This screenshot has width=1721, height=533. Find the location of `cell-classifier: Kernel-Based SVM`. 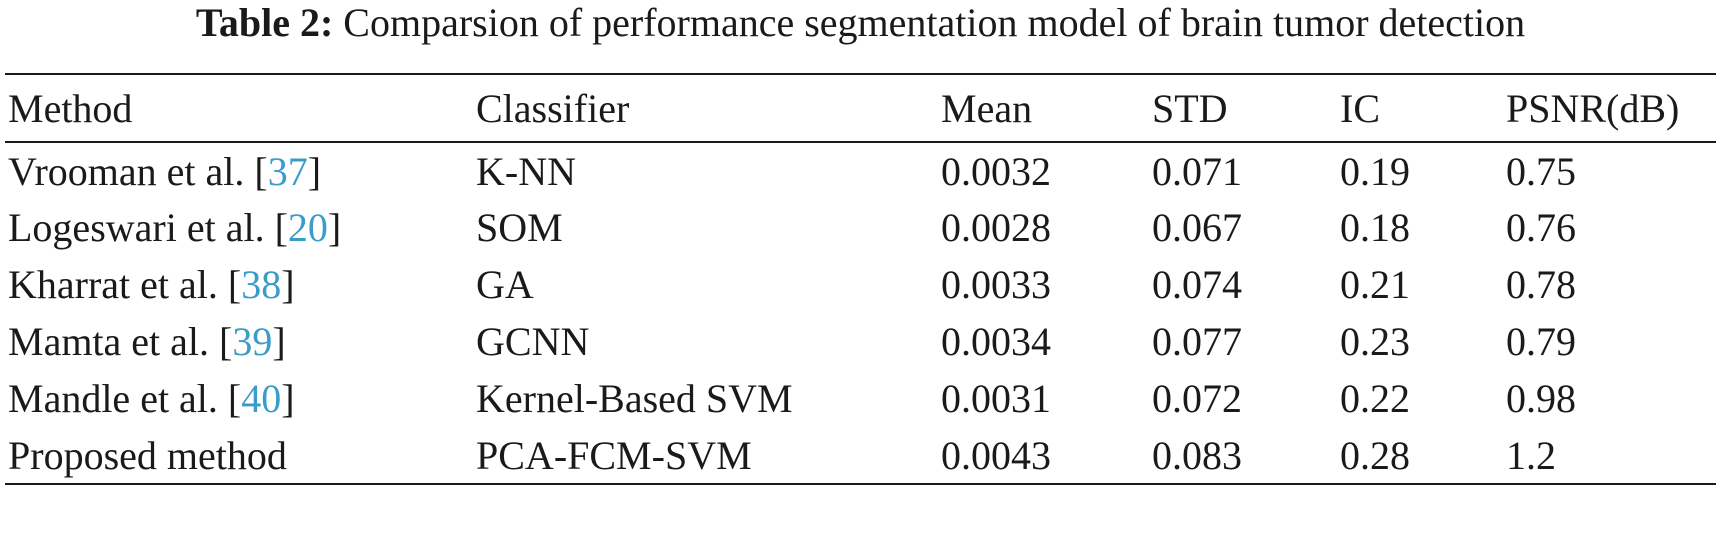

cell-classifier: Kernel-Based SVM is located at coordinates (634, 398).